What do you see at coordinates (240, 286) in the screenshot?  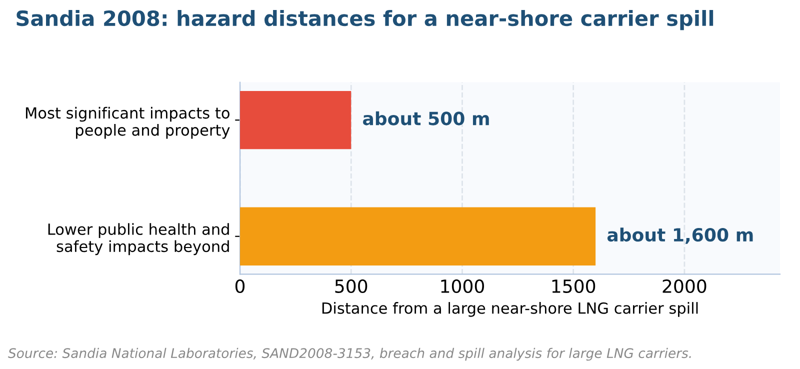 I see `x-tick-label: 0` at bounding box center [240, 286].